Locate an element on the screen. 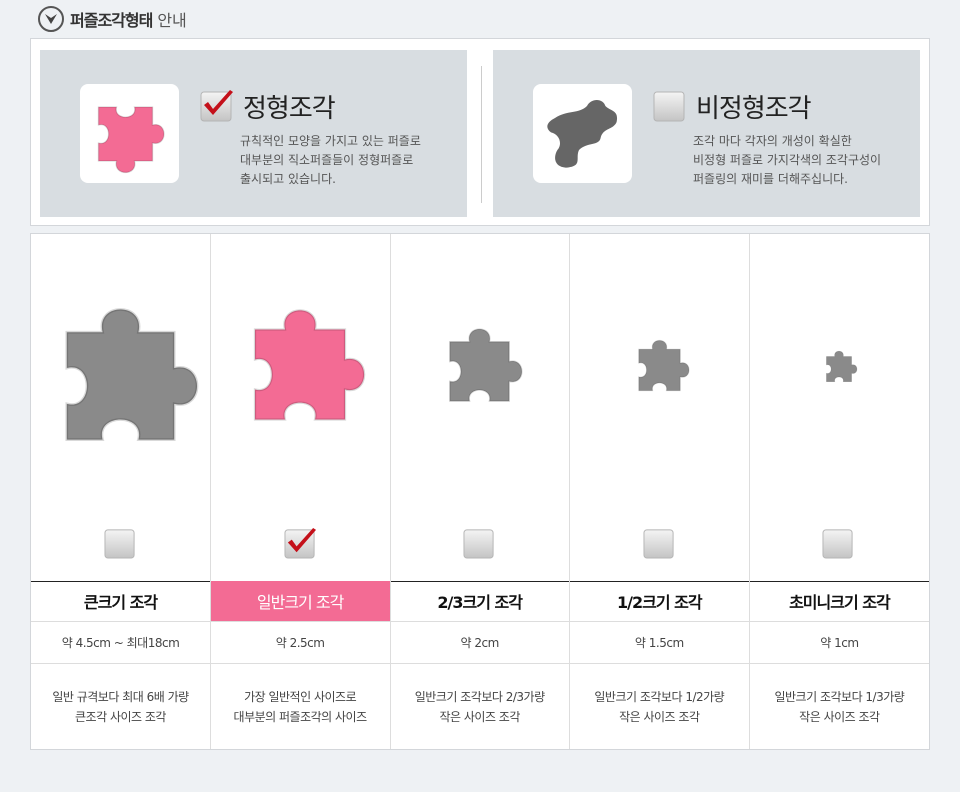  size-description: 일반크기 조각보다 1/3가량 작은 사이즈 조각 is located at coordinates (839, 707).